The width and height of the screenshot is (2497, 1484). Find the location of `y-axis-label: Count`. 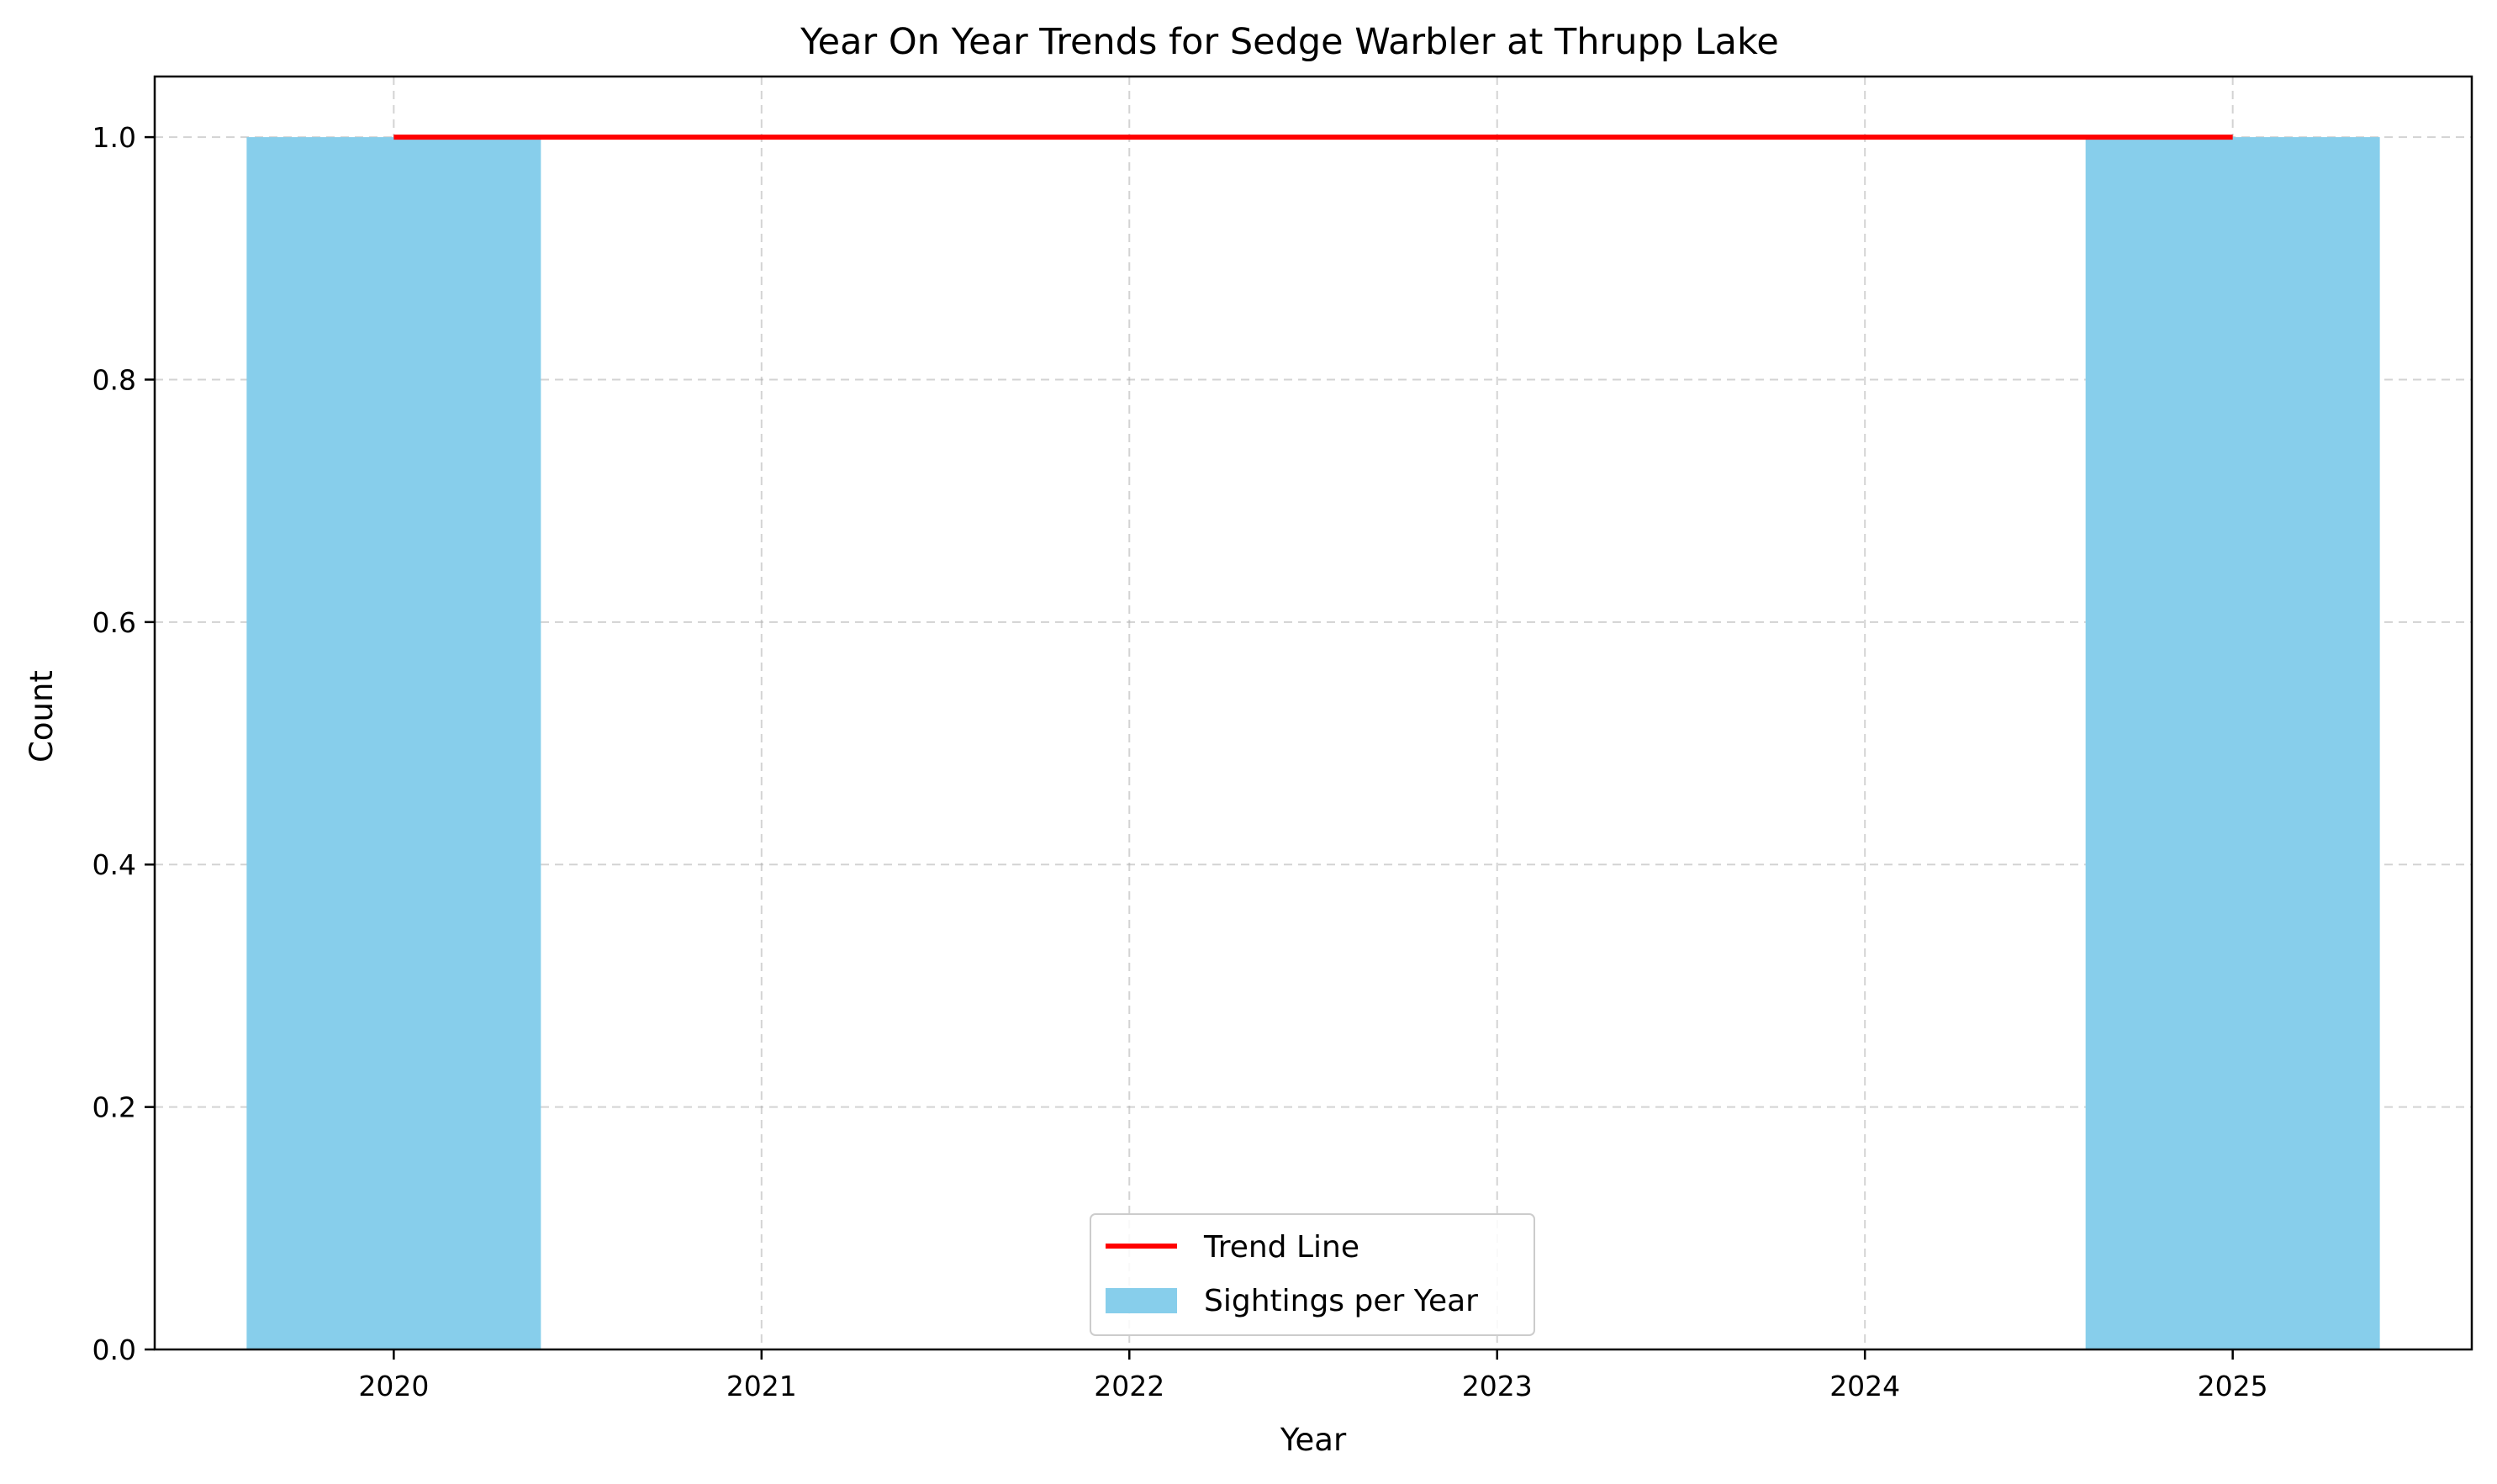

y-axis-label: Count is located at coordinates (42, 716).